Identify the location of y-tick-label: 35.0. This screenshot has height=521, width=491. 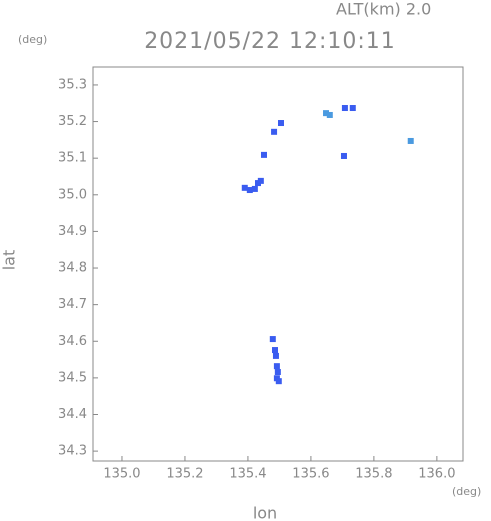
(72, 194).